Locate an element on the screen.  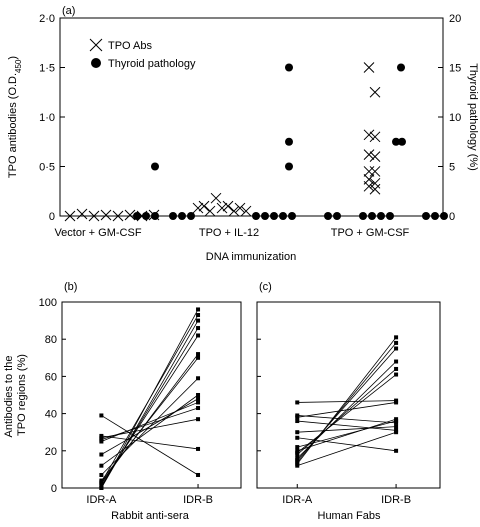
y-tick-label: 40 is located at coordinates (51, 415).